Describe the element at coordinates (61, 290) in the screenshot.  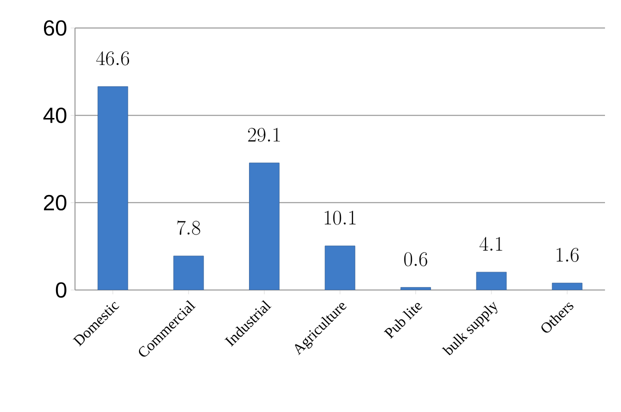
I see `y-tick-label: 0` at that location.